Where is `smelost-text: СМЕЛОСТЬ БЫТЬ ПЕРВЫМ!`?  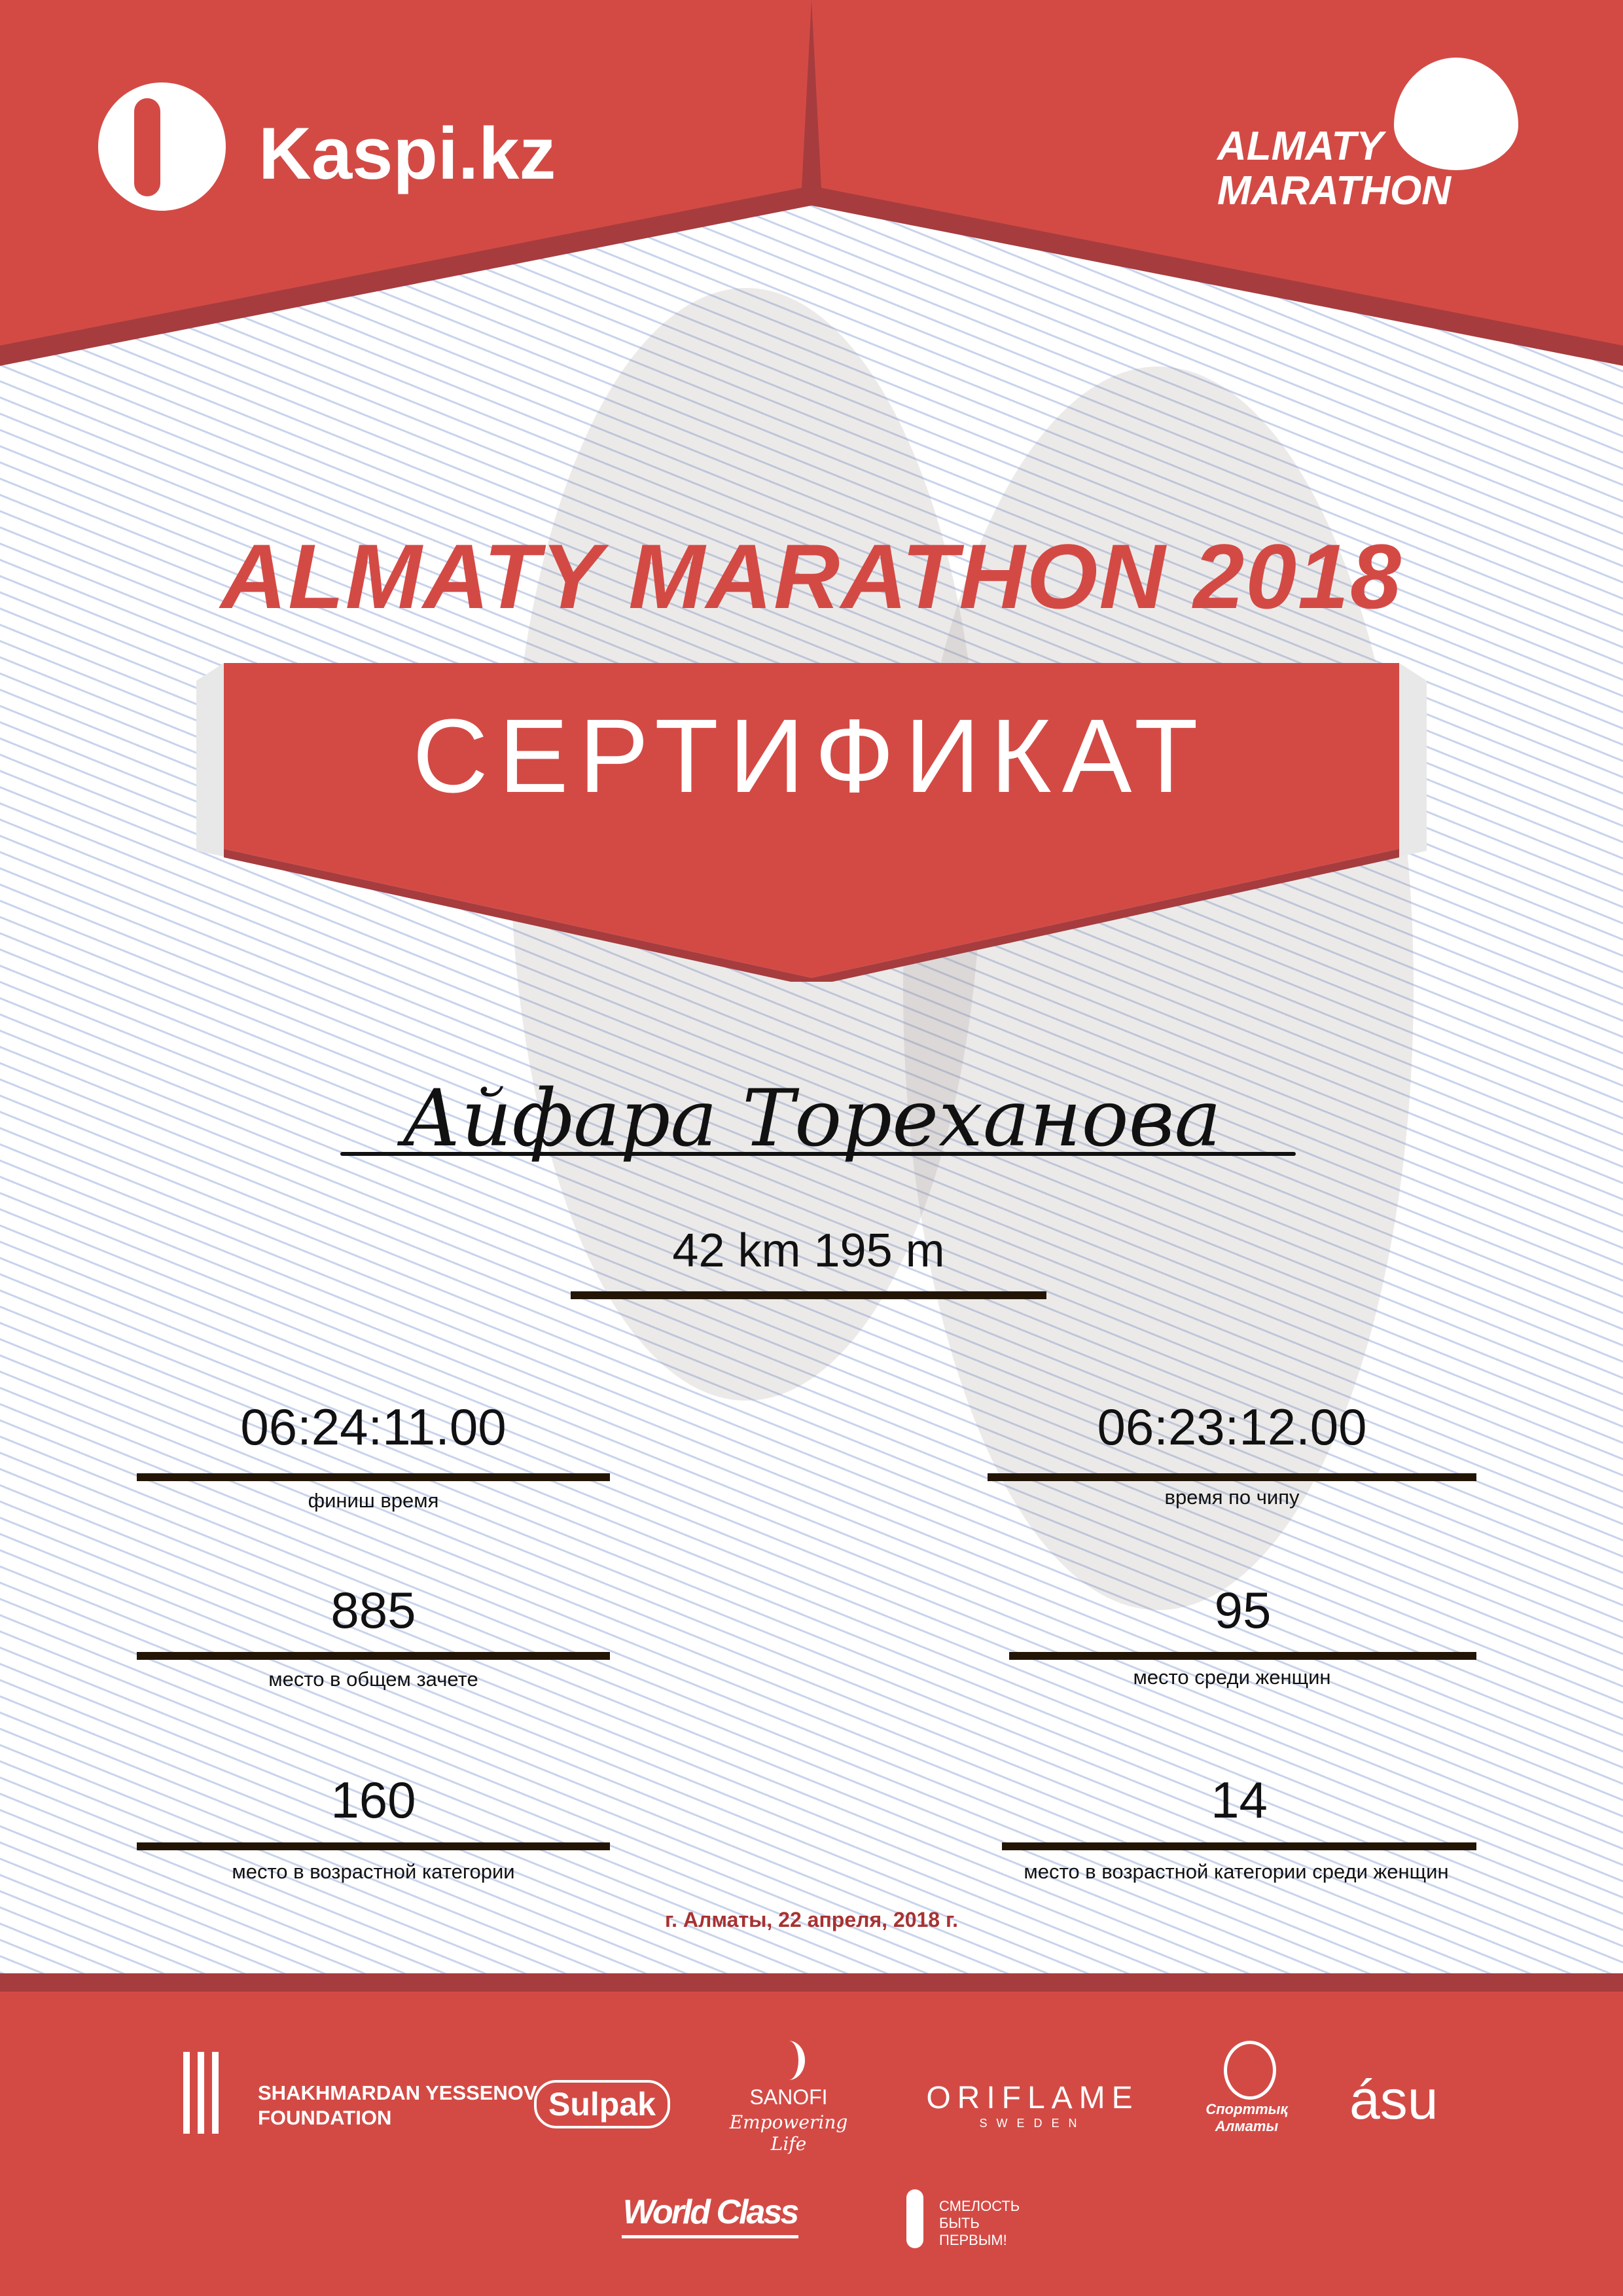 smelost-text: СМЕЛОСТЬ БЫТЬ ПЕРВЫМ! is located at coordinates (979, 2223).